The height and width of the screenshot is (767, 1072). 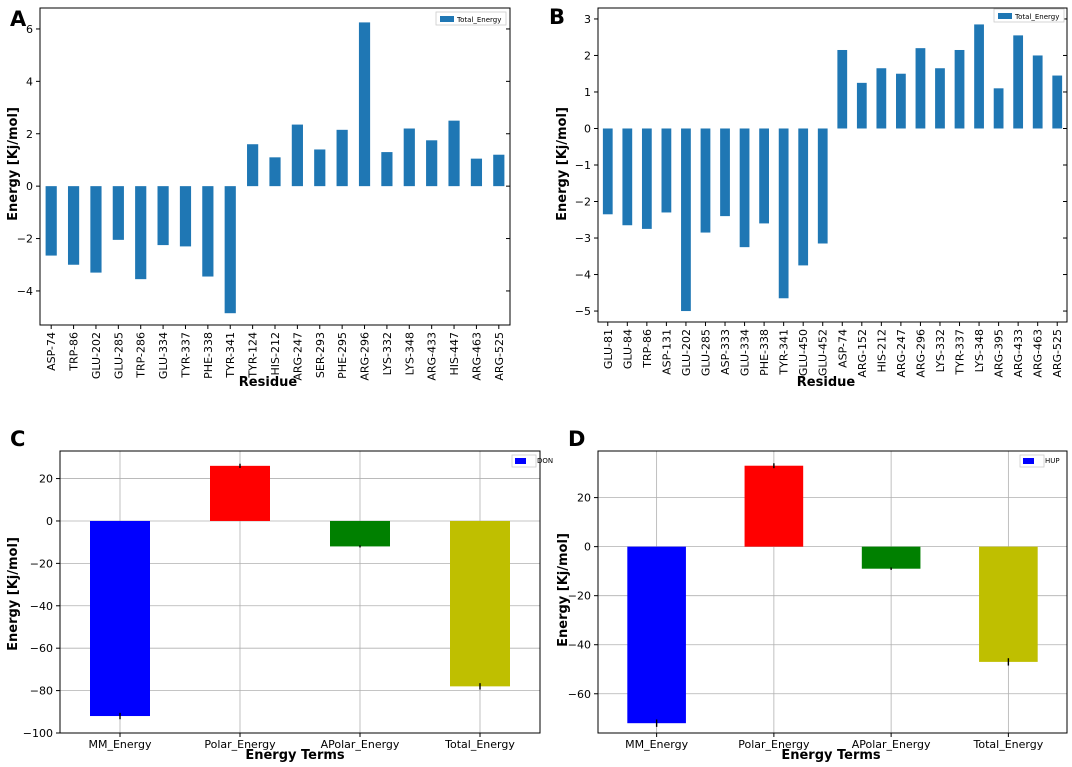 What do you see at coordinates (268, 382) in the screenshot?
I see `x-axis-label-a: Residue` at bounding box center [268, 382].